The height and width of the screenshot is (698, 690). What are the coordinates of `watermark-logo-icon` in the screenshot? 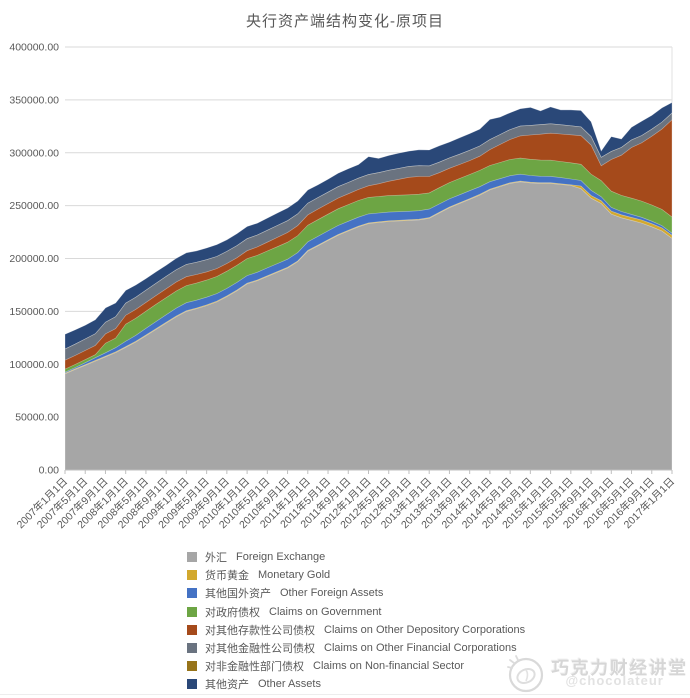 It's located at (524, 674).